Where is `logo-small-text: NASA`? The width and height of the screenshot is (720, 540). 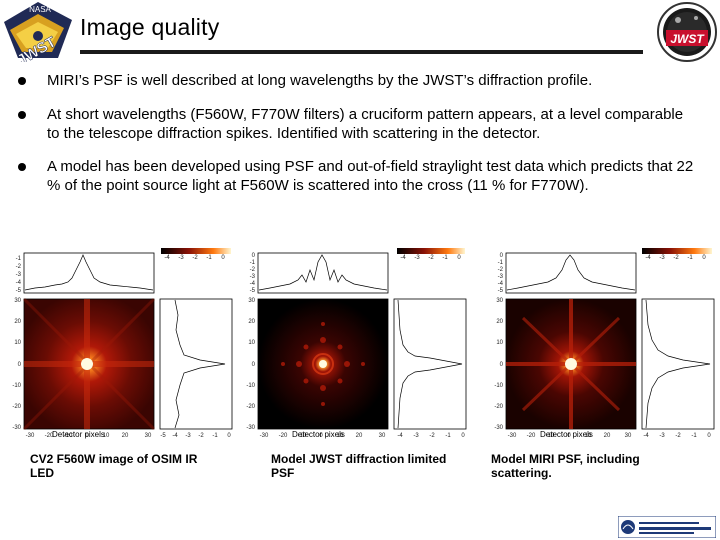 logo-small-text: NASA is located at coordinates (40, 9).